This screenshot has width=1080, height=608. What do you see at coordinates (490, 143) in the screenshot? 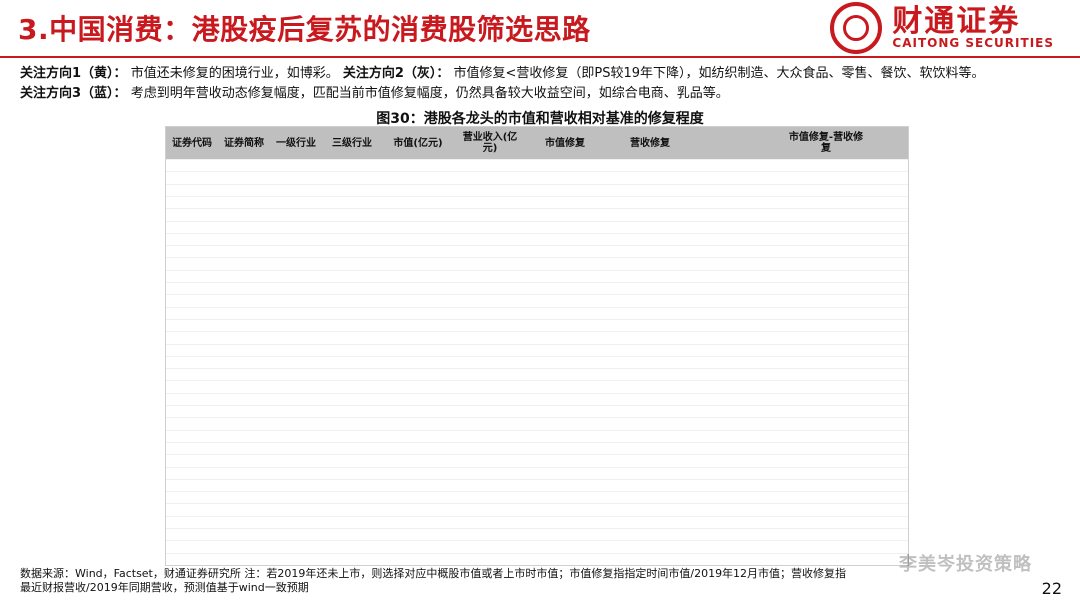
I see `th-rev: 营业收入(亿元)` at bounding box center [490, 143].